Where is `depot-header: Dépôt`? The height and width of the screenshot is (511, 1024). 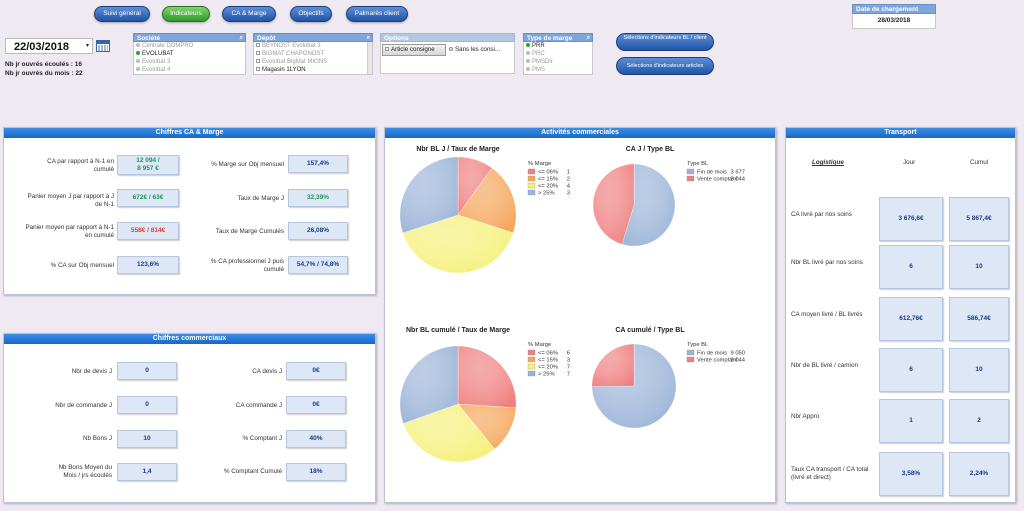
depot-header: Dépôt is located at coordinates (266, 38).